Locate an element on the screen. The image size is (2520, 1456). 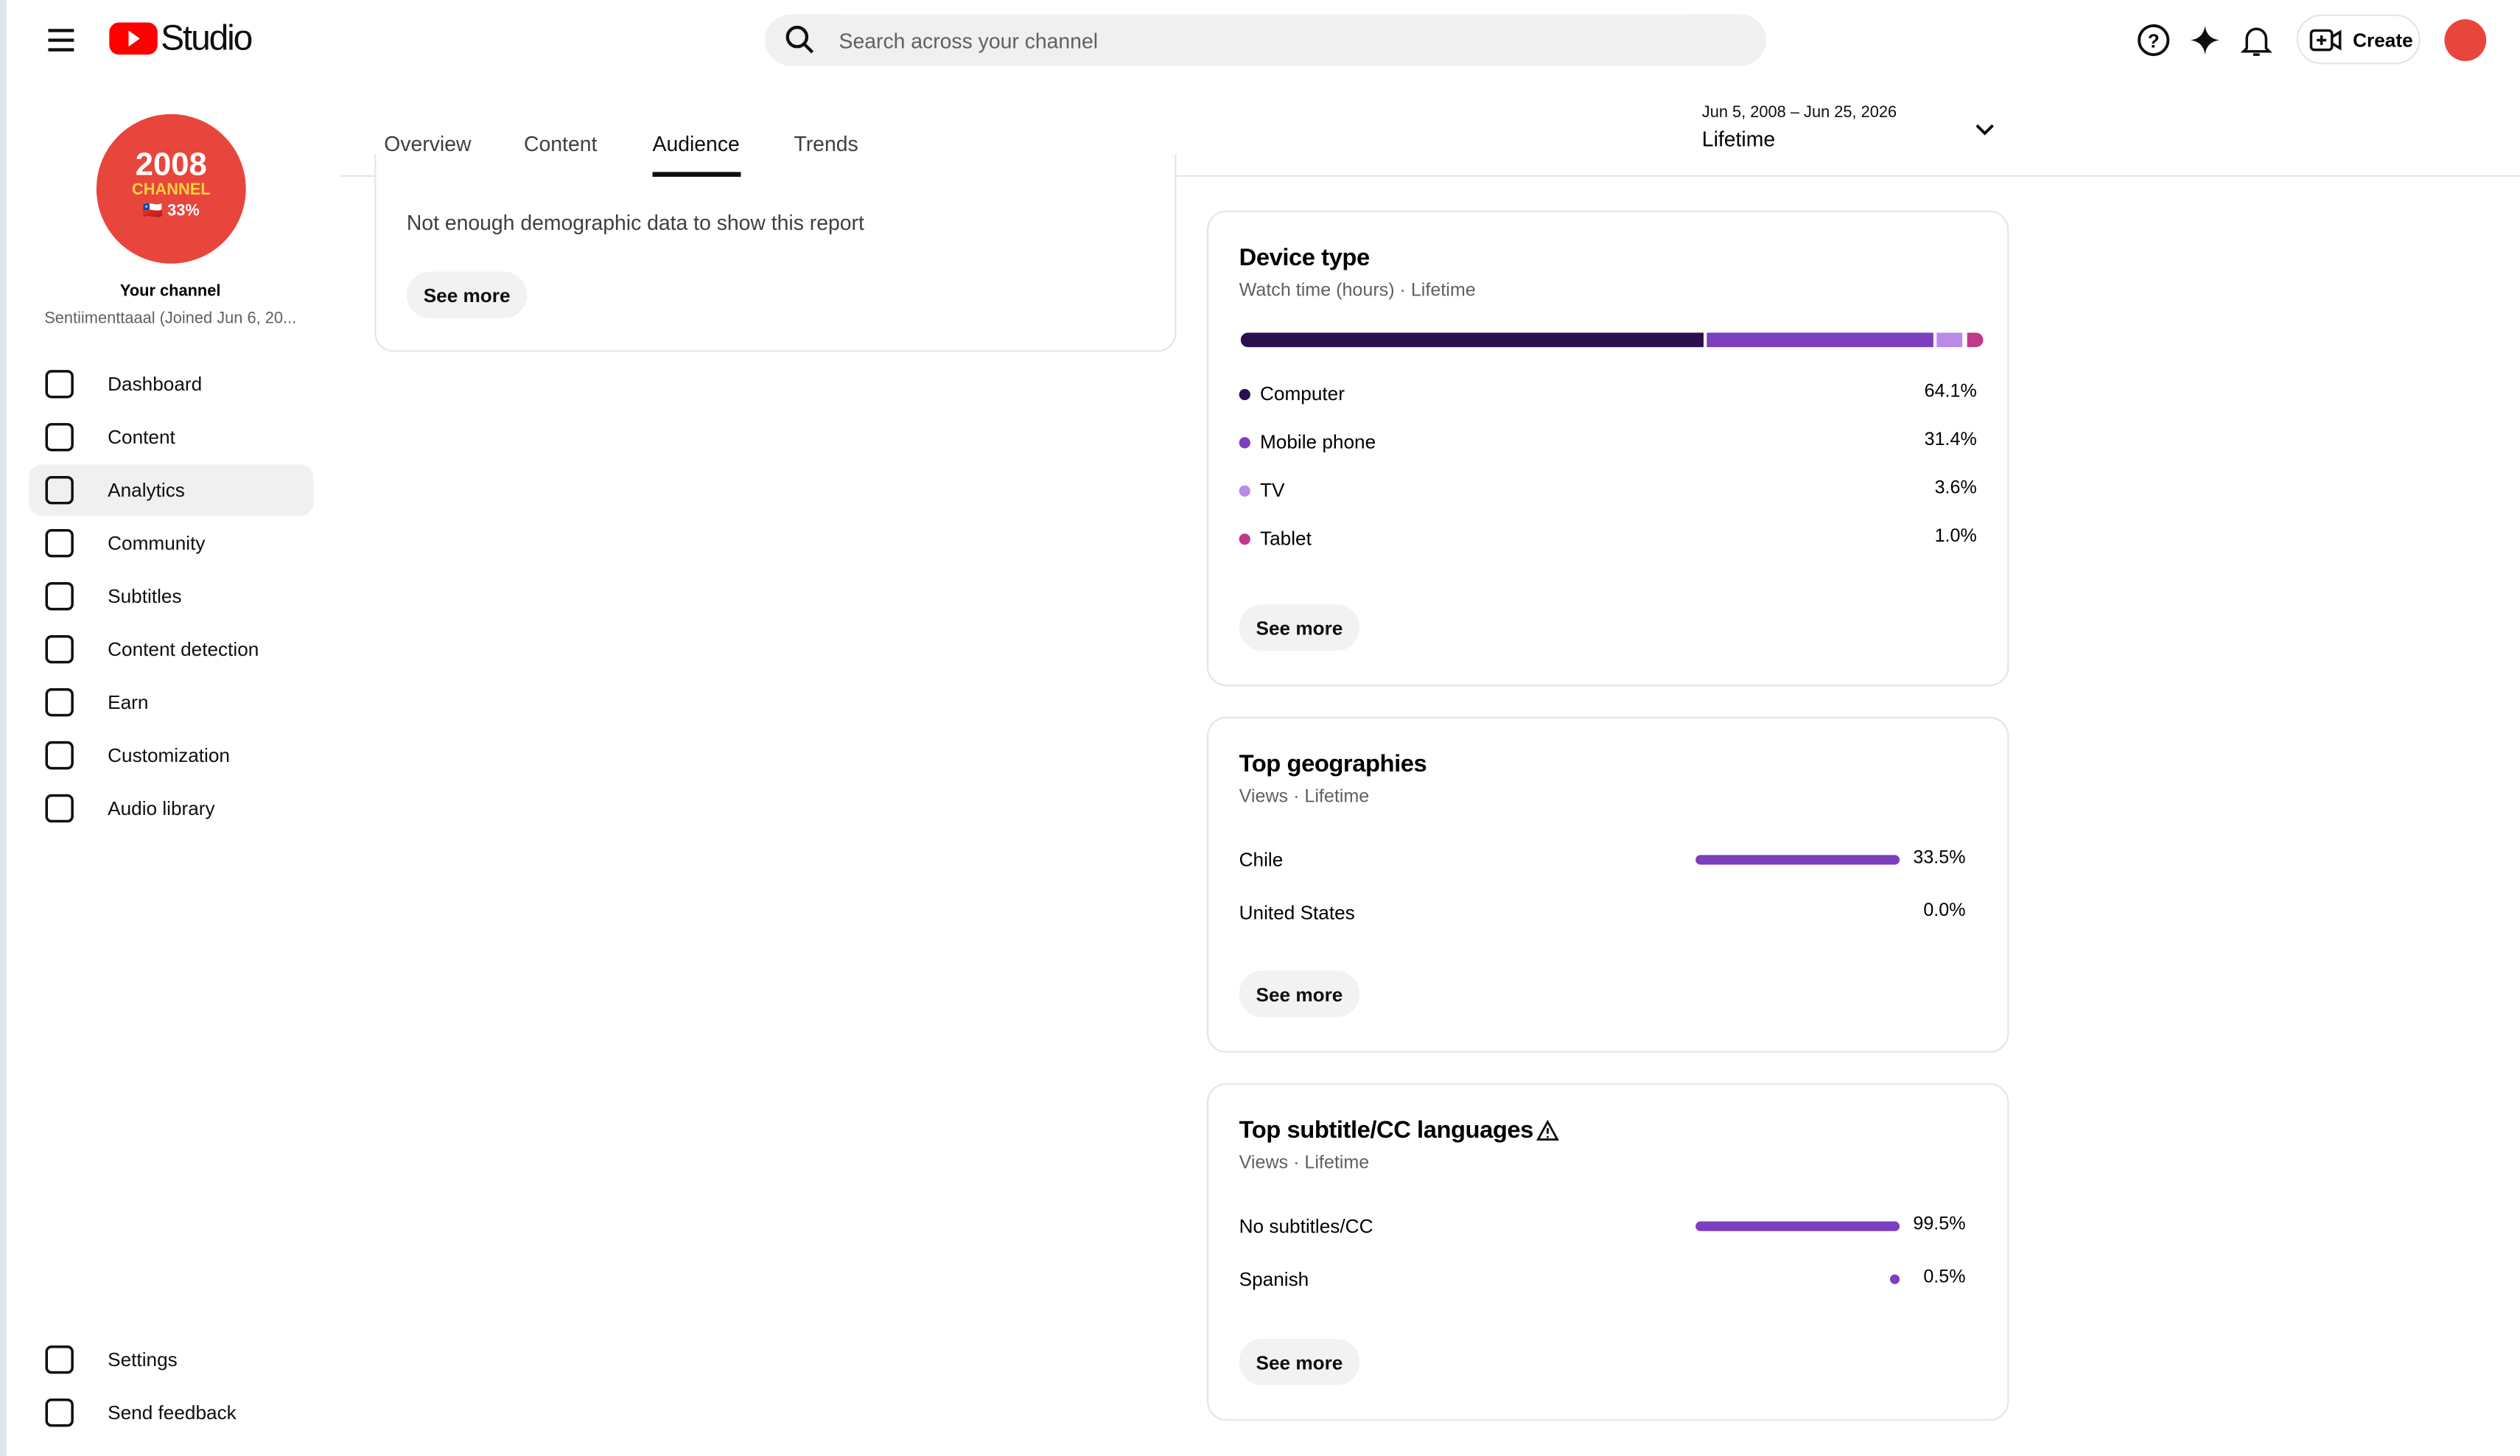
nav-item: Subtitles is located at coordinates (145, 596).